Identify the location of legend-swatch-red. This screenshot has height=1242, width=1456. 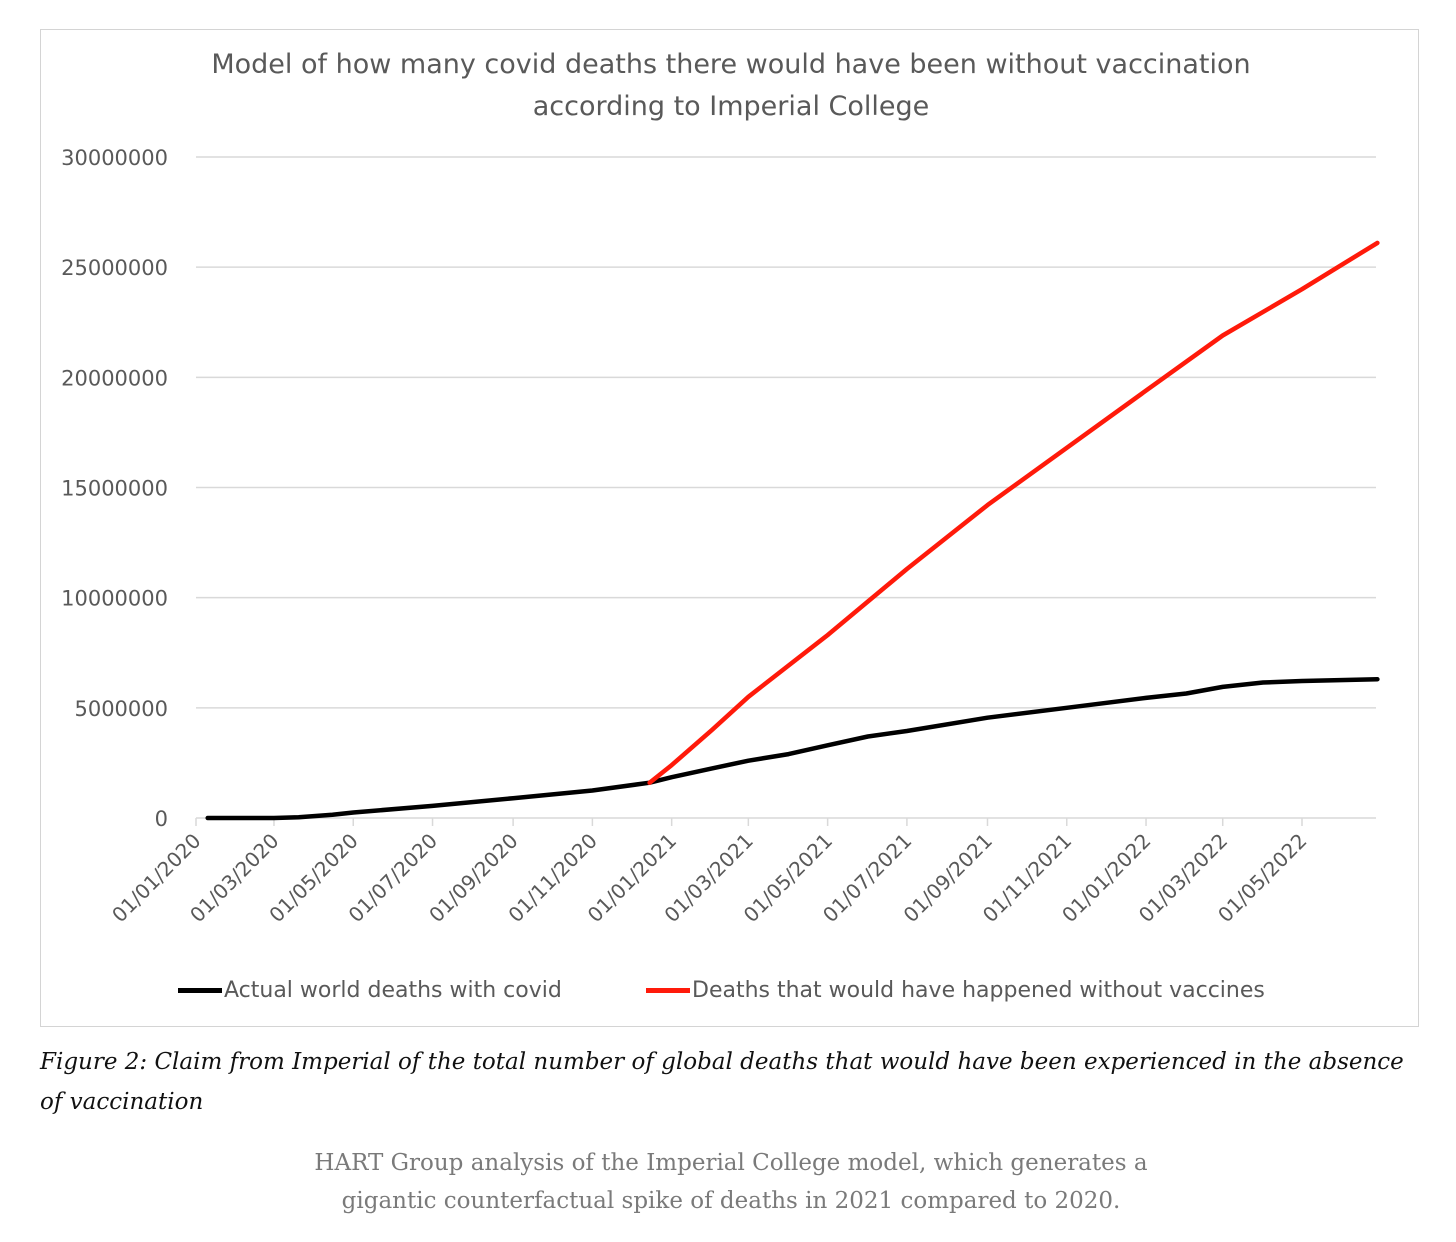
(668, 990).